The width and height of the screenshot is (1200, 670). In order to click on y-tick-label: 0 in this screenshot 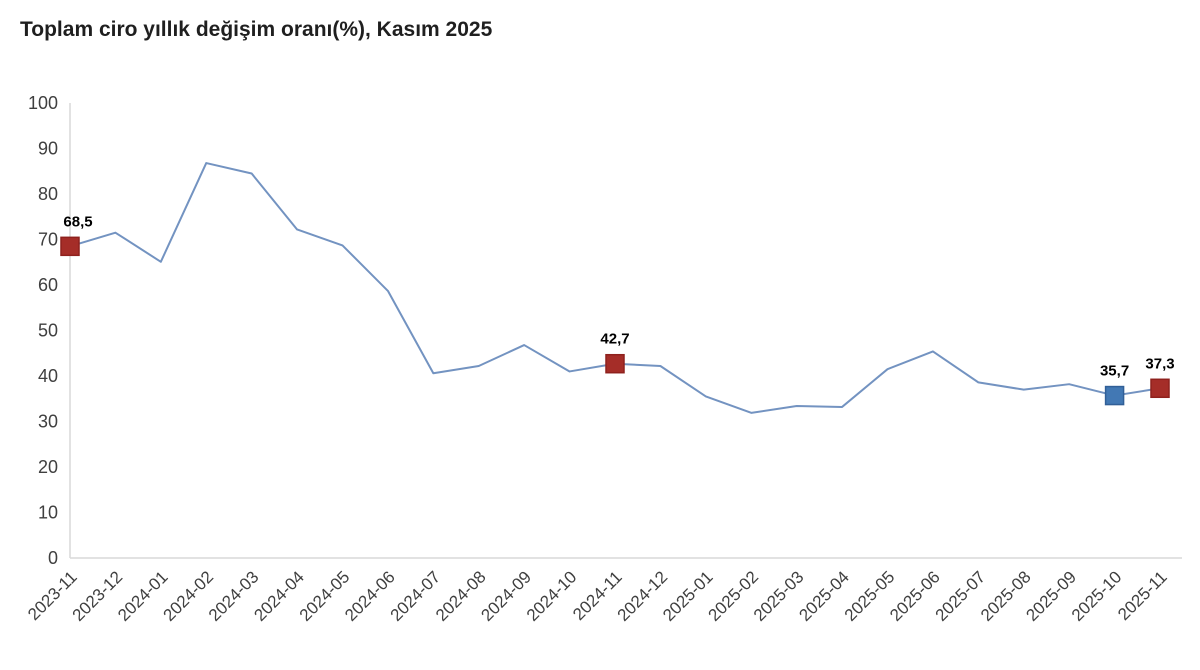, I will do `click(53, 558)`.